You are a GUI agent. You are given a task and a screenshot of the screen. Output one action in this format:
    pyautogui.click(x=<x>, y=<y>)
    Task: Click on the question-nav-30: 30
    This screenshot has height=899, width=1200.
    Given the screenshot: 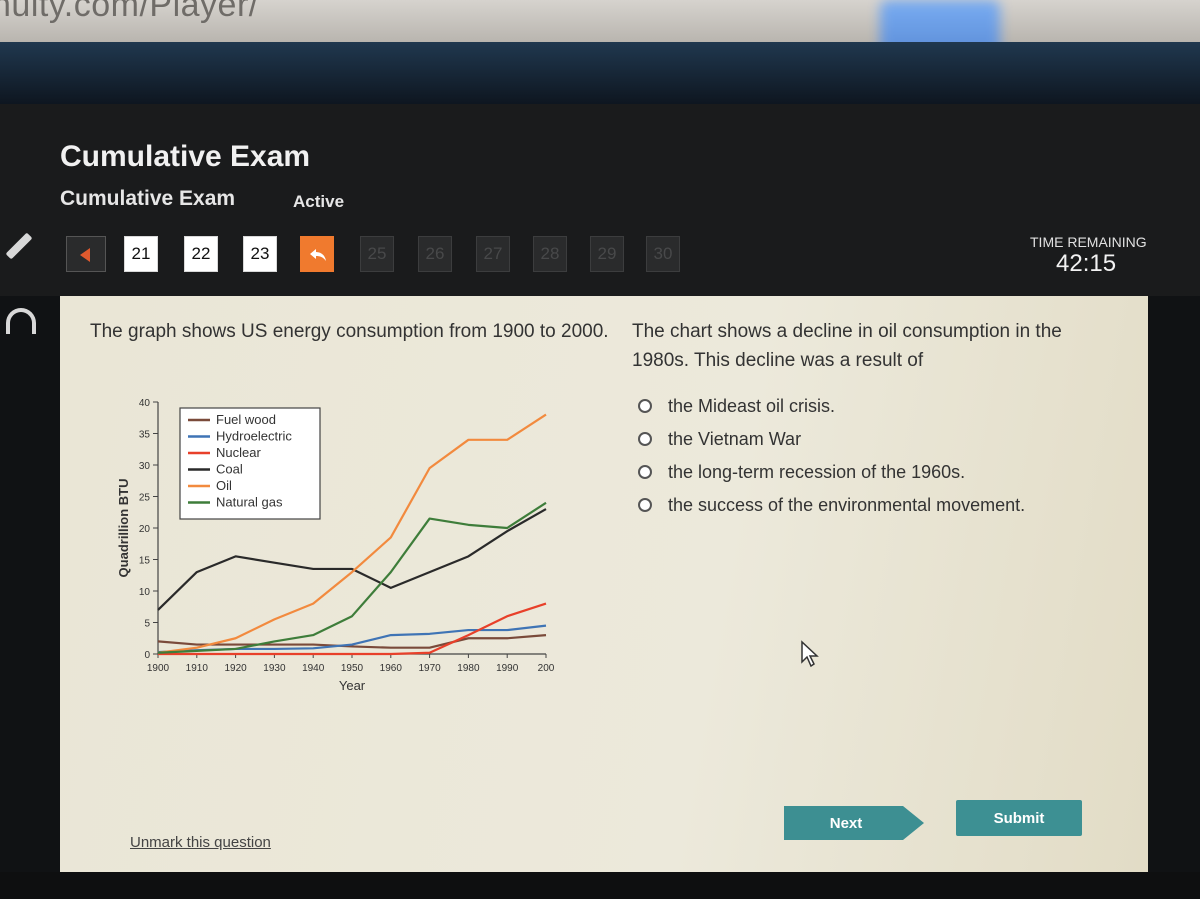 What is the action you would take?
    pyautogui.click(x=663, y=254)
    